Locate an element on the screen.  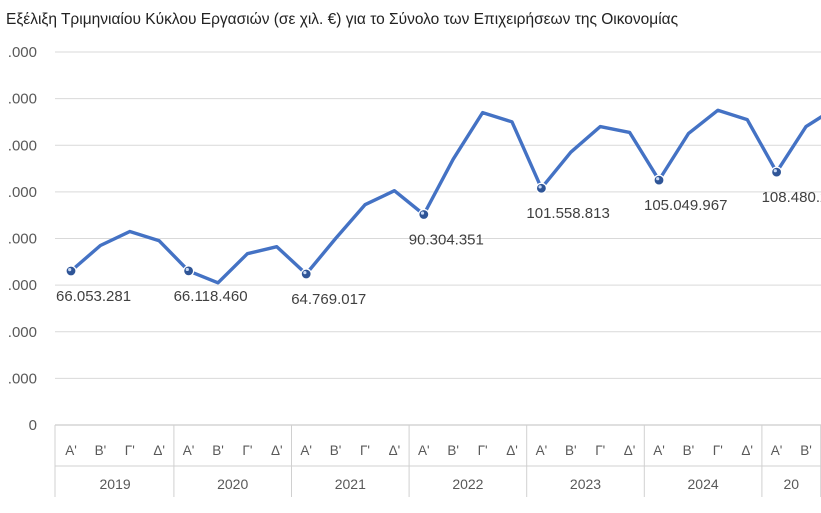
y-axis: .000 .000 .000 .000 .000 .000 .000 .000 0 is located at coordinates (22, 239).